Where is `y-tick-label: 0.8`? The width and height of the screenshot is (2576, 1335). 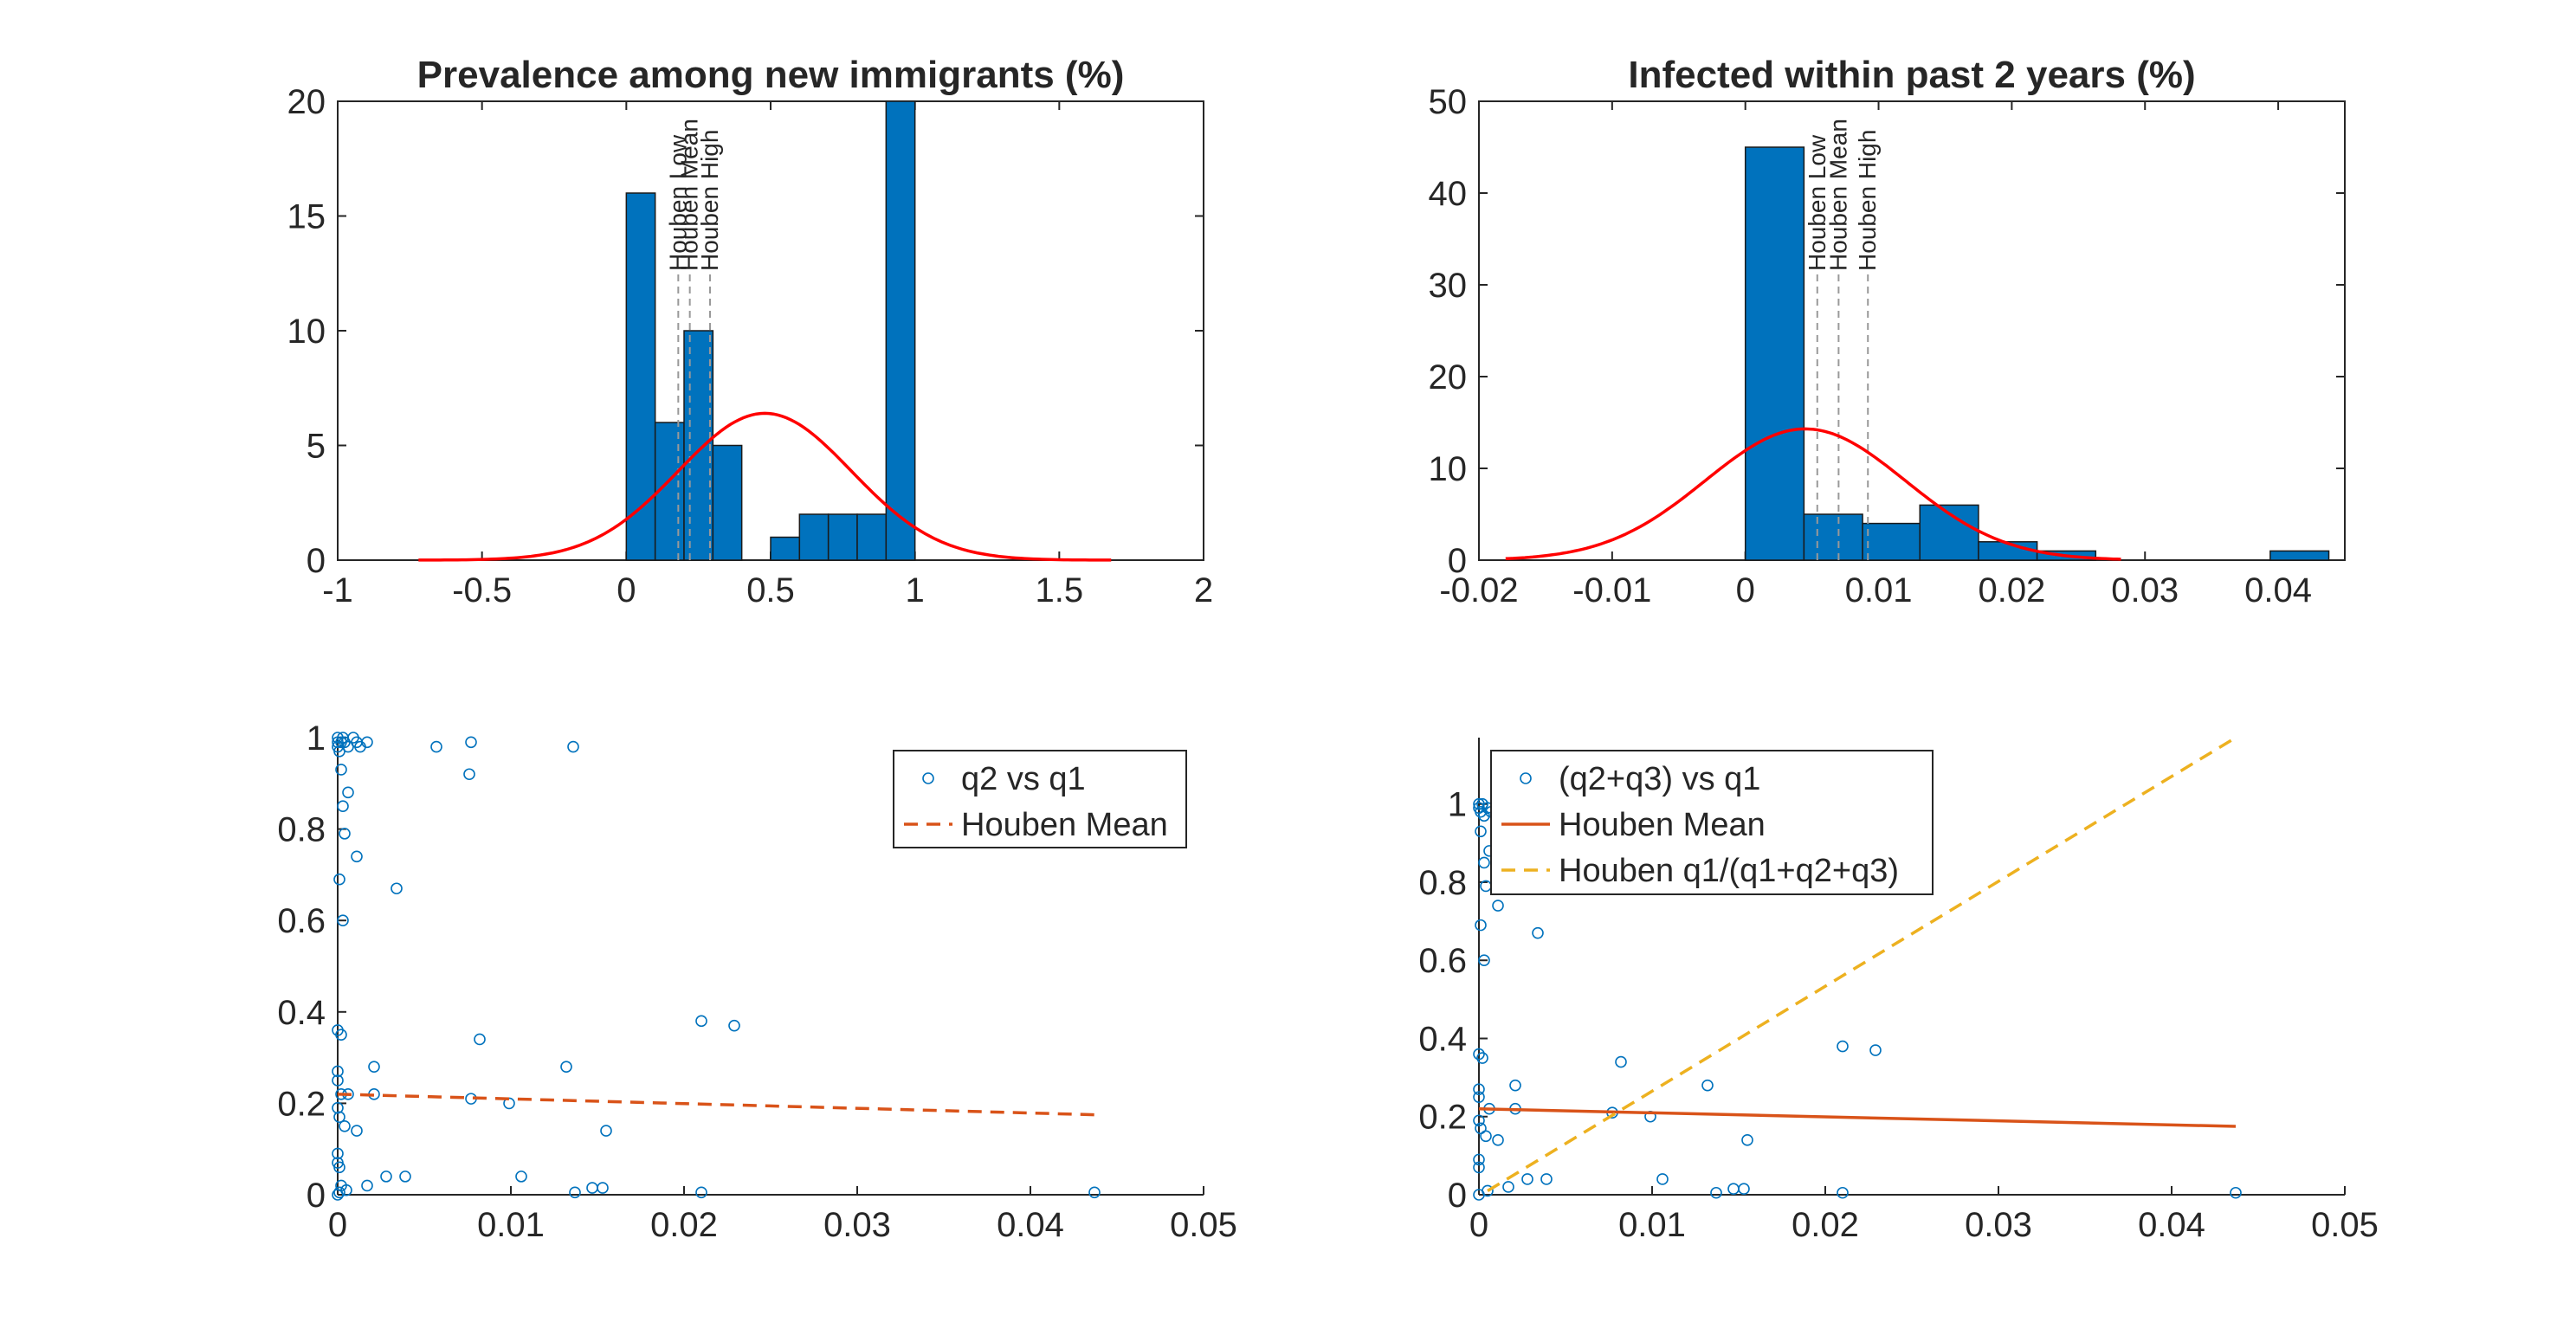 y-tick-label: 0.8 is located at coordinates (1442, 883).